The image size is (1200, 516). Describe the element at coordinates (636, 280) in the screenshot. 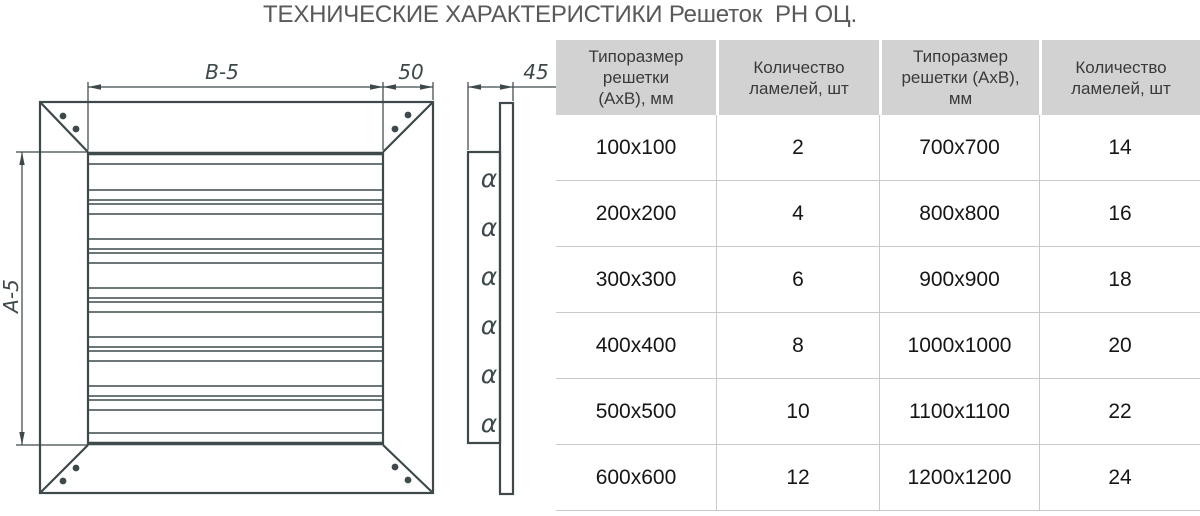

I see `table-cell: 300х300` at that location.